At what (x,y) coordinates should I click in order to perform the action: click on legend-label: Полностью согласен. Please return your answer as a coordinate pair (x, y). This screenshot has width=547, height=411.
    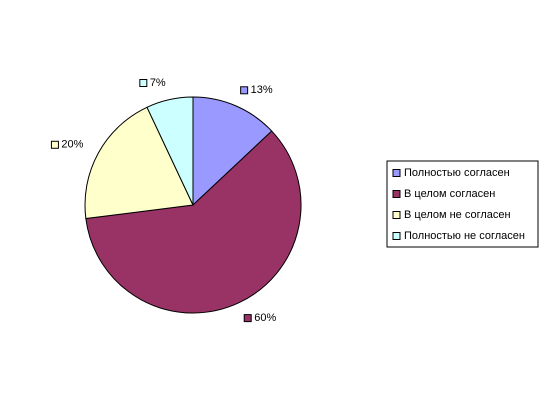
    Looking at the image, I should click on (457, 173).